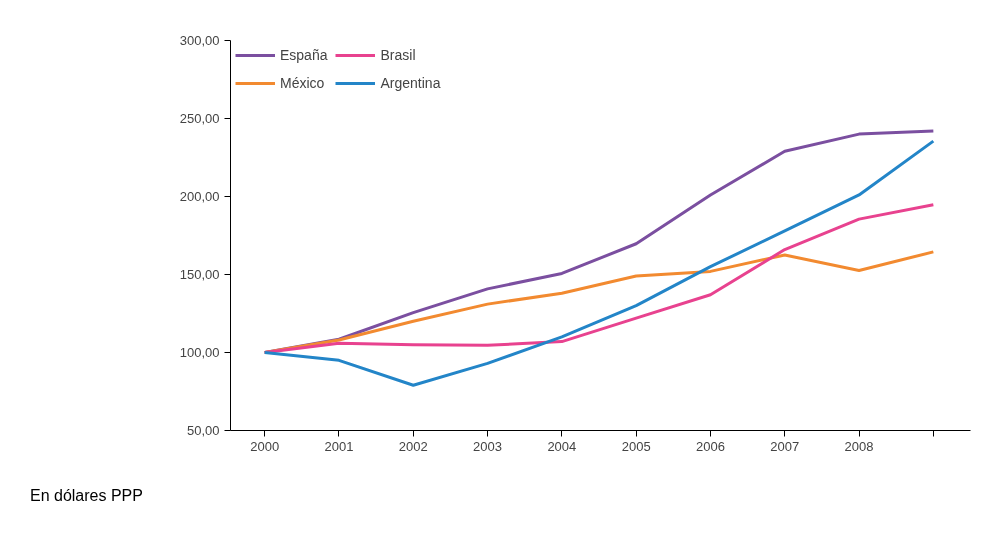 The height and width of the screenshot is (534, 1003). I want to click on x-tick-label: 2000, so click(265, 446).